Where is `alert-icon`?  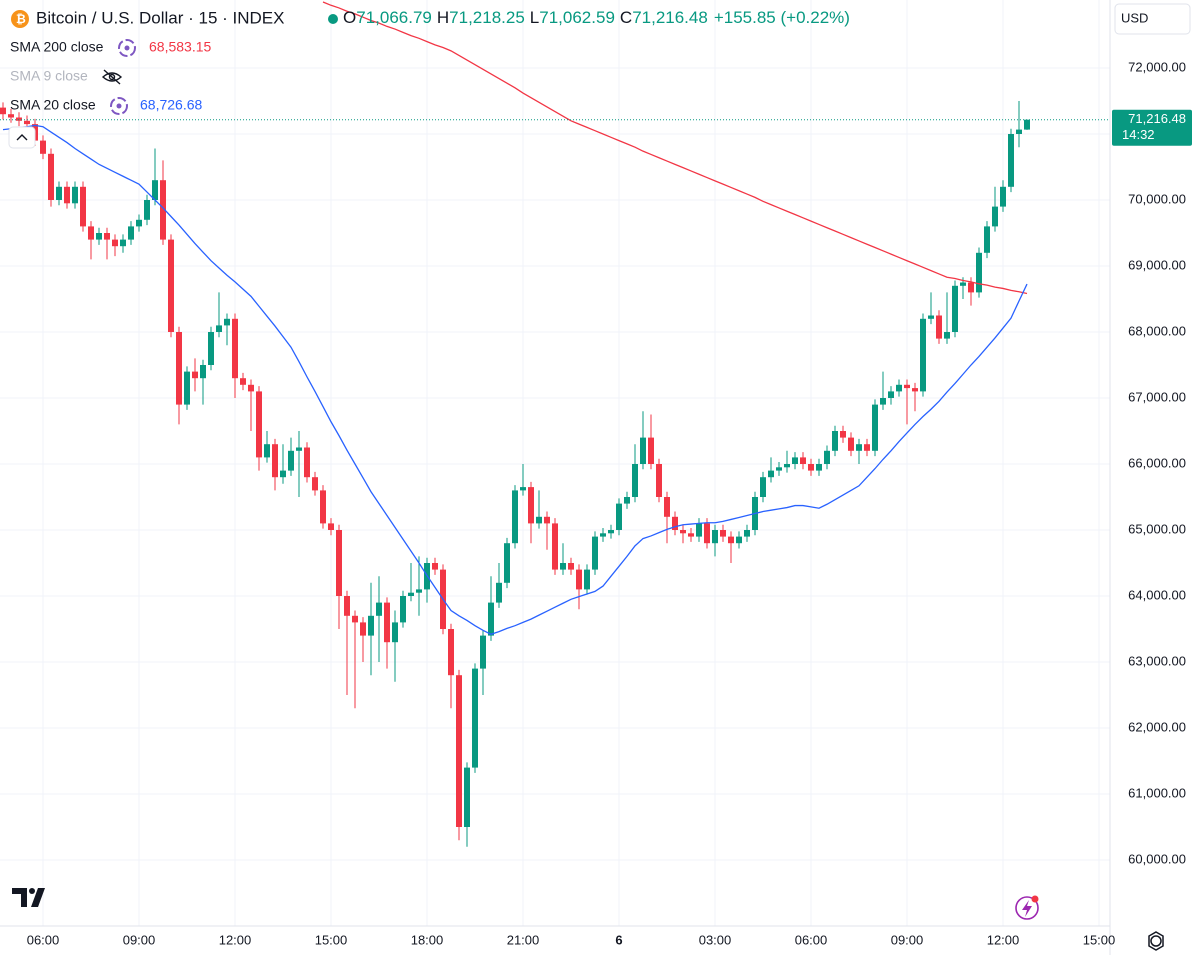 alert-icon is located at coordinates (1027, 907).